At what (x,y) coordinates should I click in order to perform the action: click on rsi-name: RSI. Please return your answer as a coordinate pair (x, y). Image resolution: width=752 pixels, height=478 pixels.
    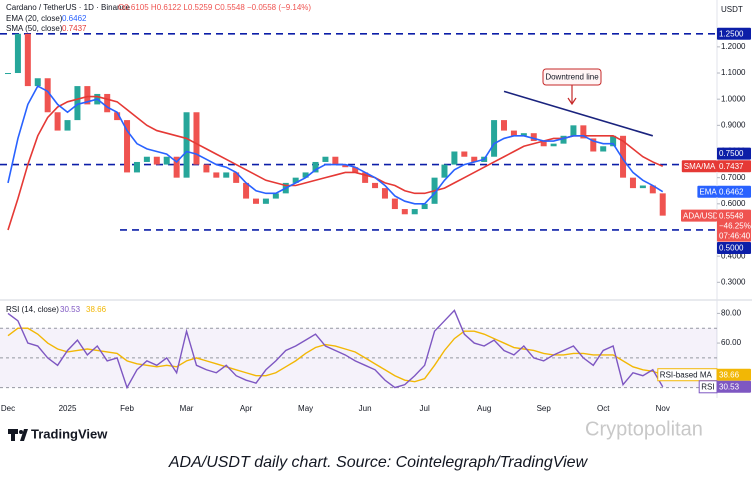
    Looking at the image, I should click on (707, 386).